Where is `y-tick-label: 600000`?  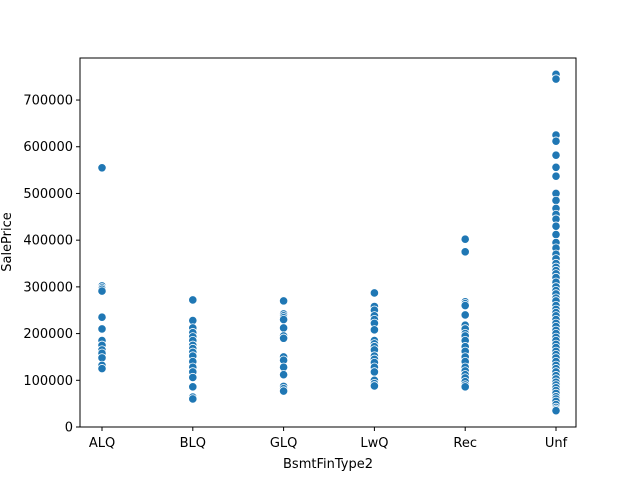
y-tick-label: 600000 is located at coordinates (48, 147).